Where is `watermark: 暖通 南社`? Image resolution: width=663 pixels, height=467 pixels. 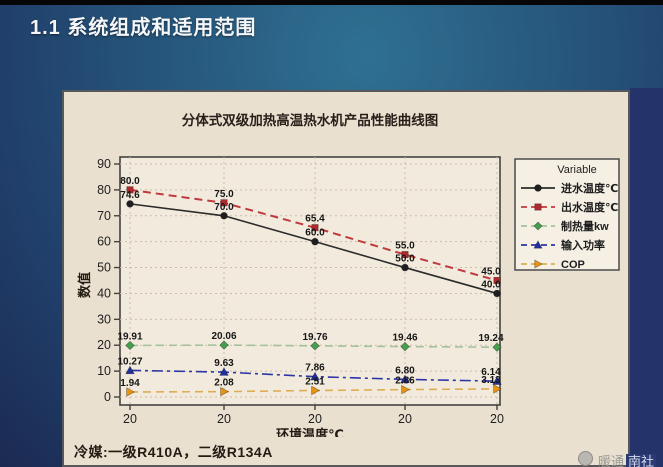
watermark: 暖通 南社 is located at coordinates (617, 459).